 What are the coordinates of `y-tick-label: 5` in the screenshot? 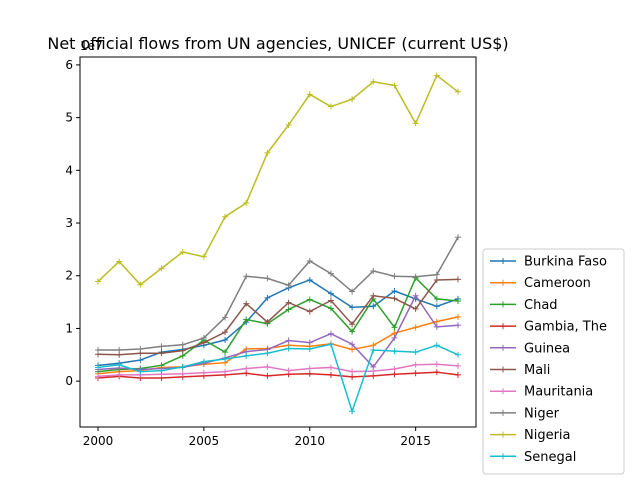 It's located at (69, 118).